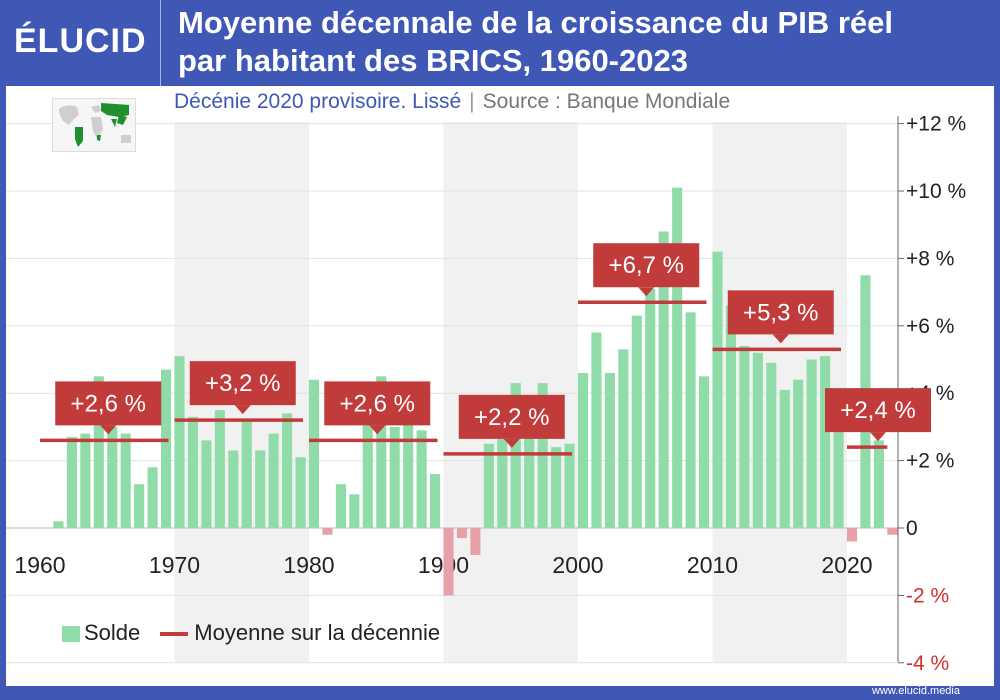  I want to click on mean-label-box-1980, so click(377, 403).